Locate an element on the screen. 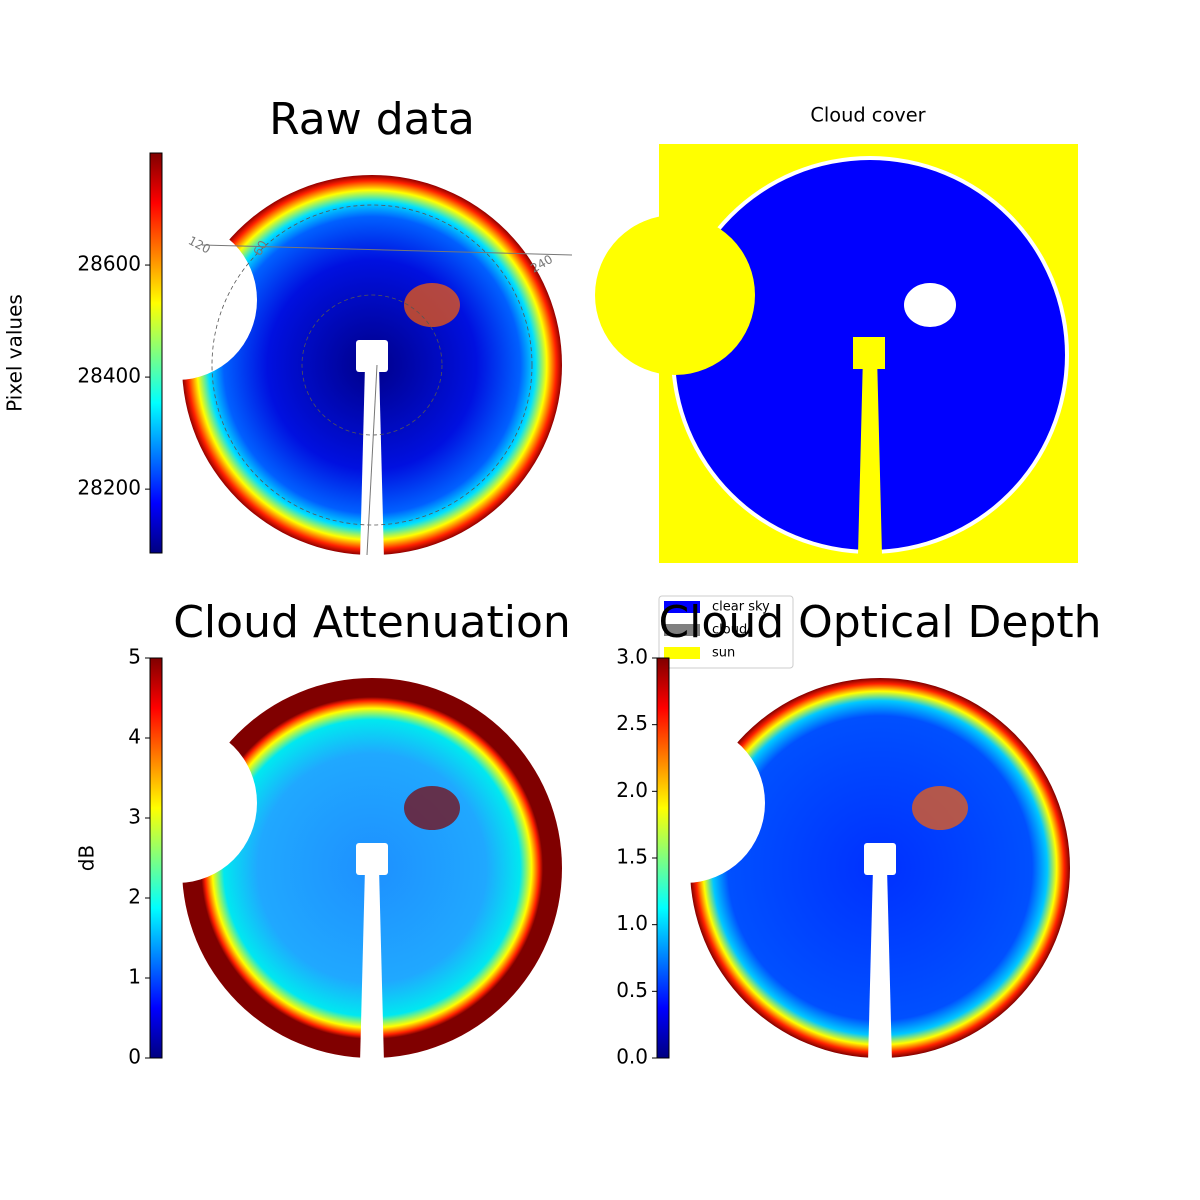 The width and height of the screenshot is (1200, 1200). legend-label: sun is located at coordinates (723, 653).